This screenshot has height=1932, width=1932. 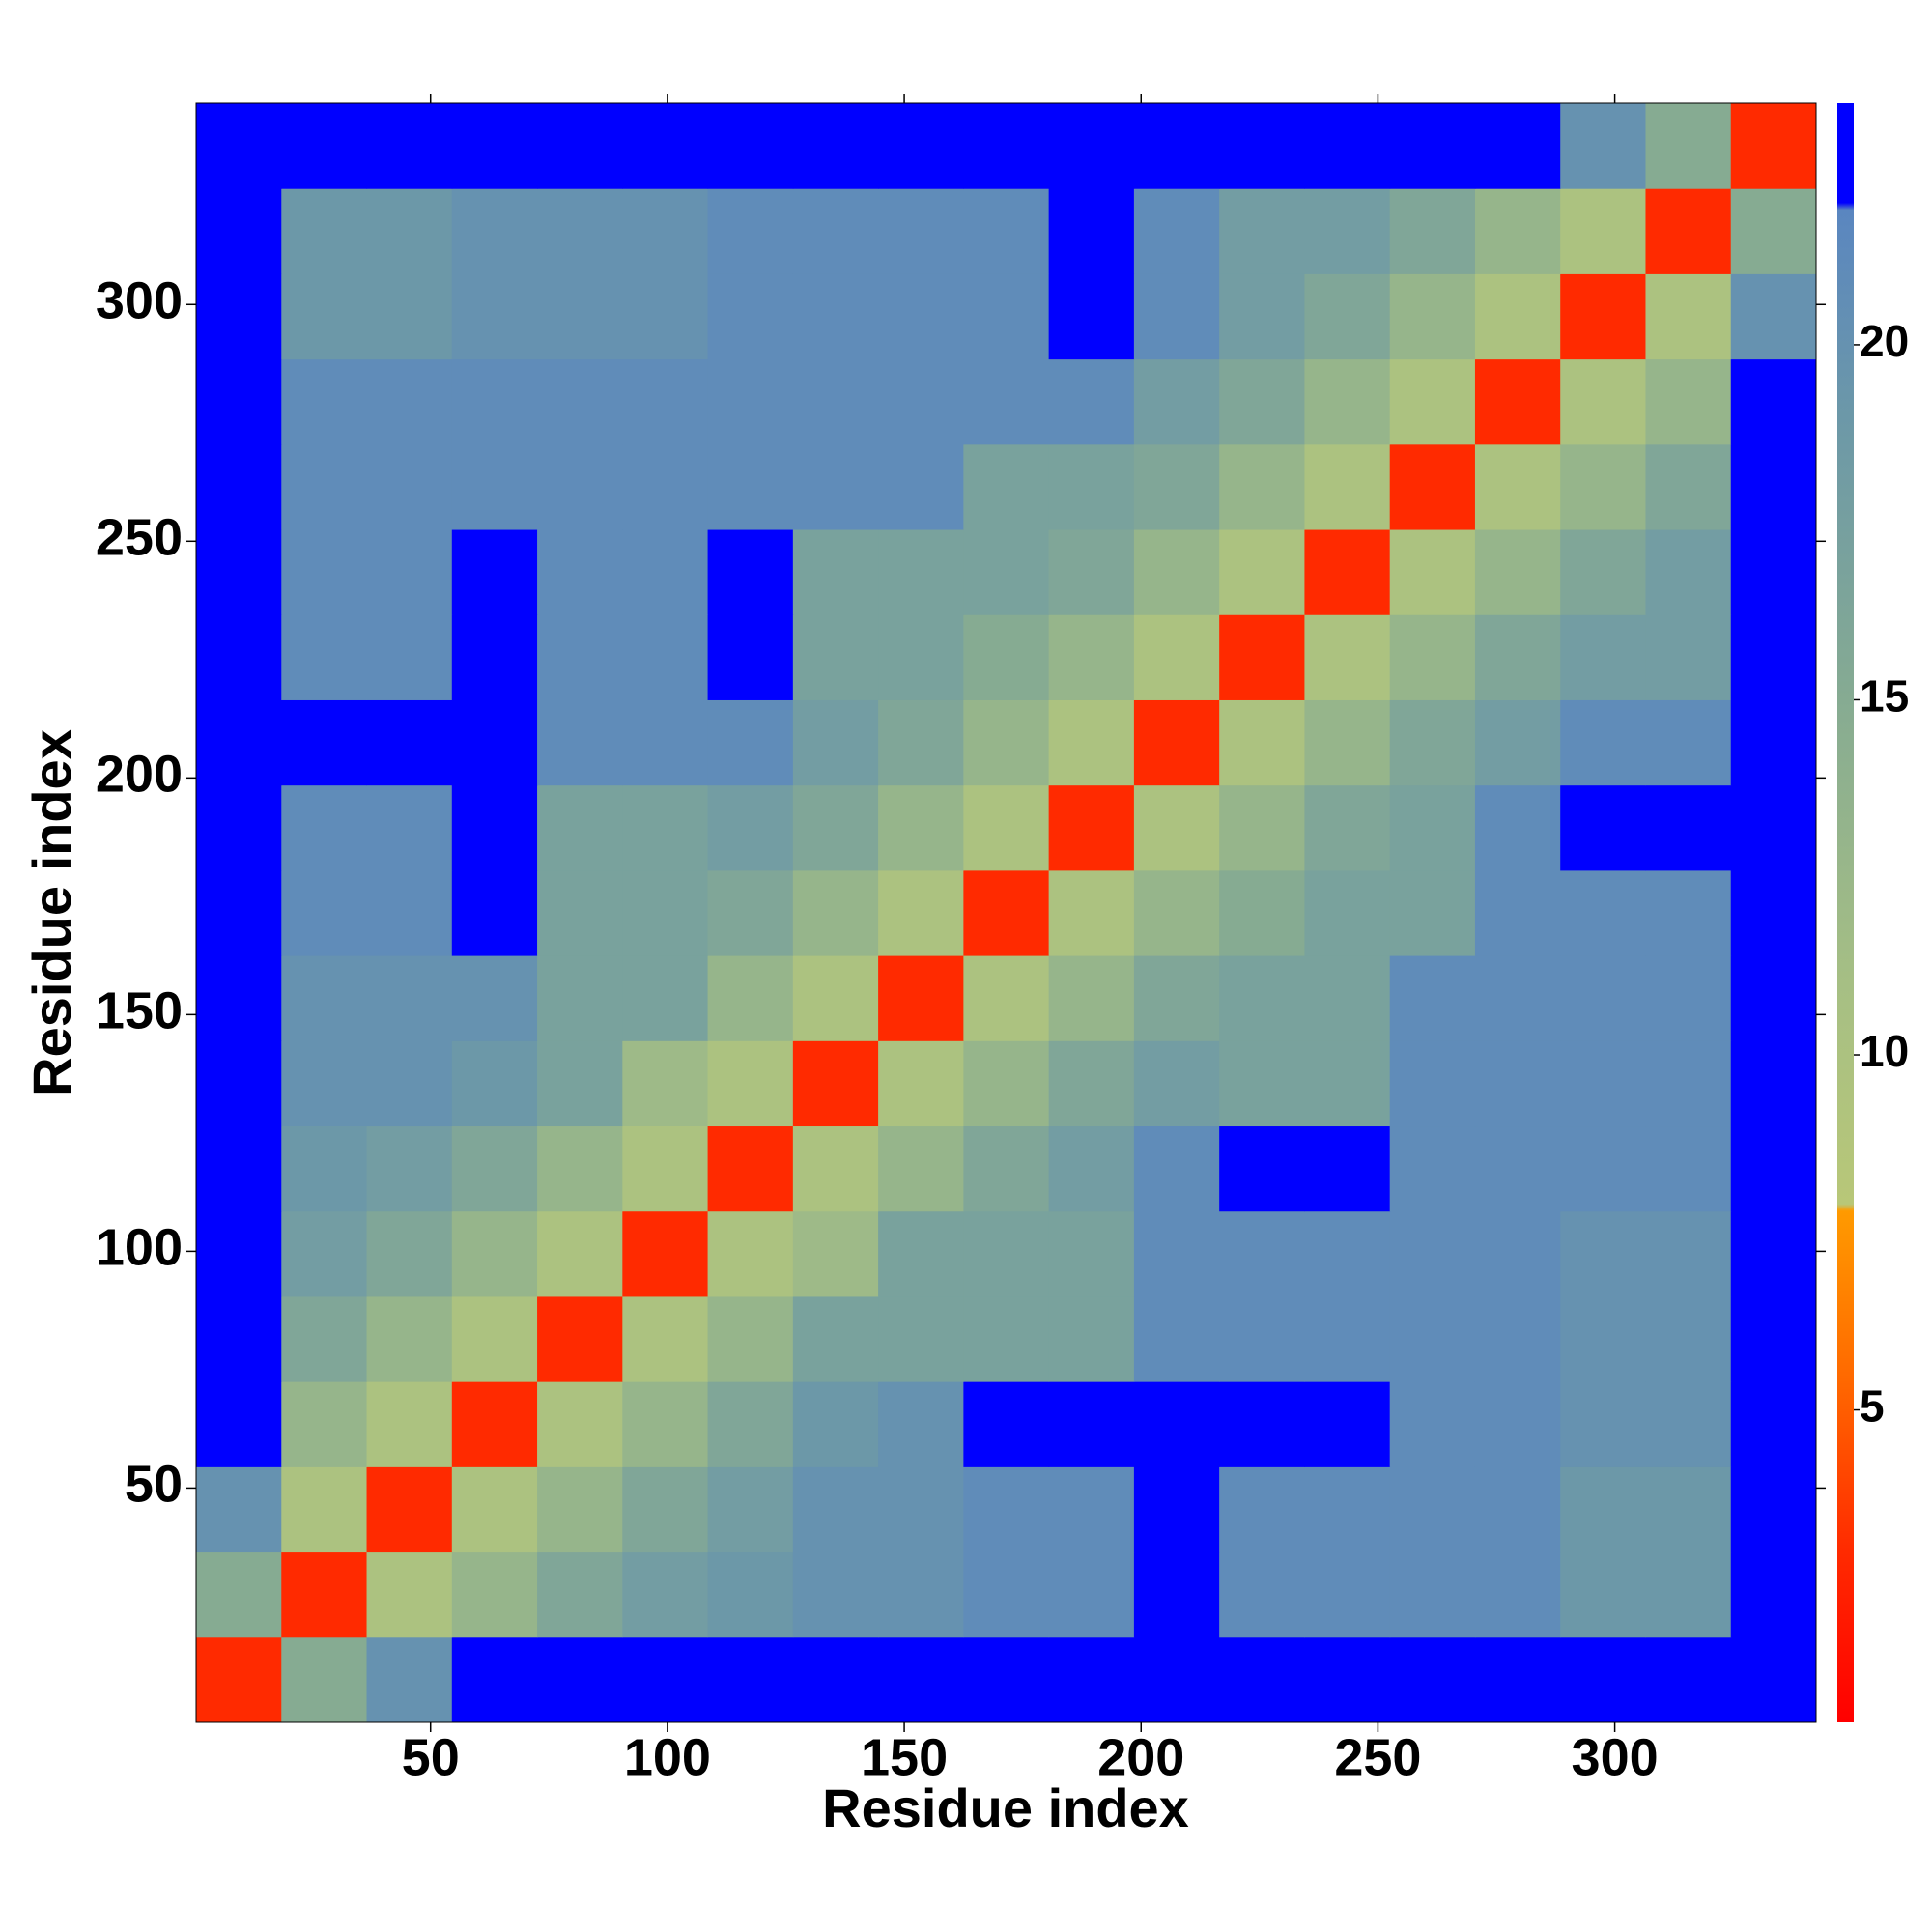 What do you see at coordinates (139, 301) in the screenshot?
I see `y-tick-label: 300` at bounding box center [139, 301].